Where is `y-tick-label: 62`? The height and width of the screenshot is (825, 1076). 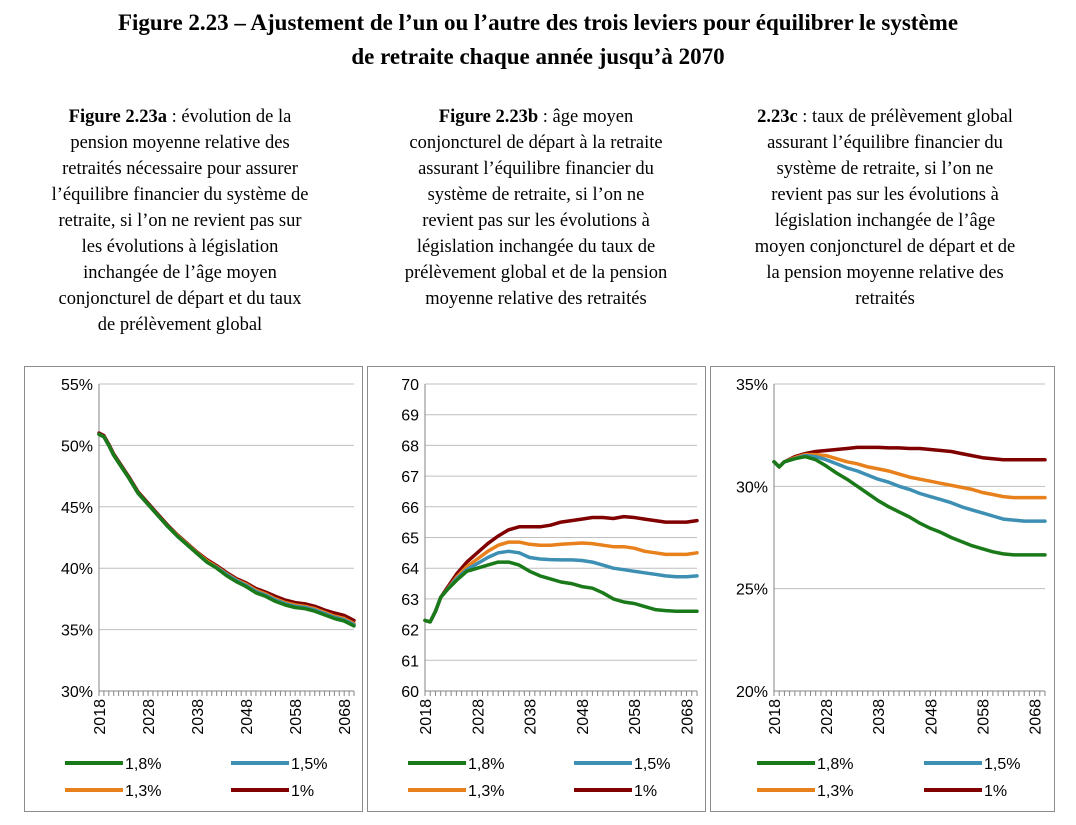
y-tick-label: 62 is located at coordinates (410, 631).